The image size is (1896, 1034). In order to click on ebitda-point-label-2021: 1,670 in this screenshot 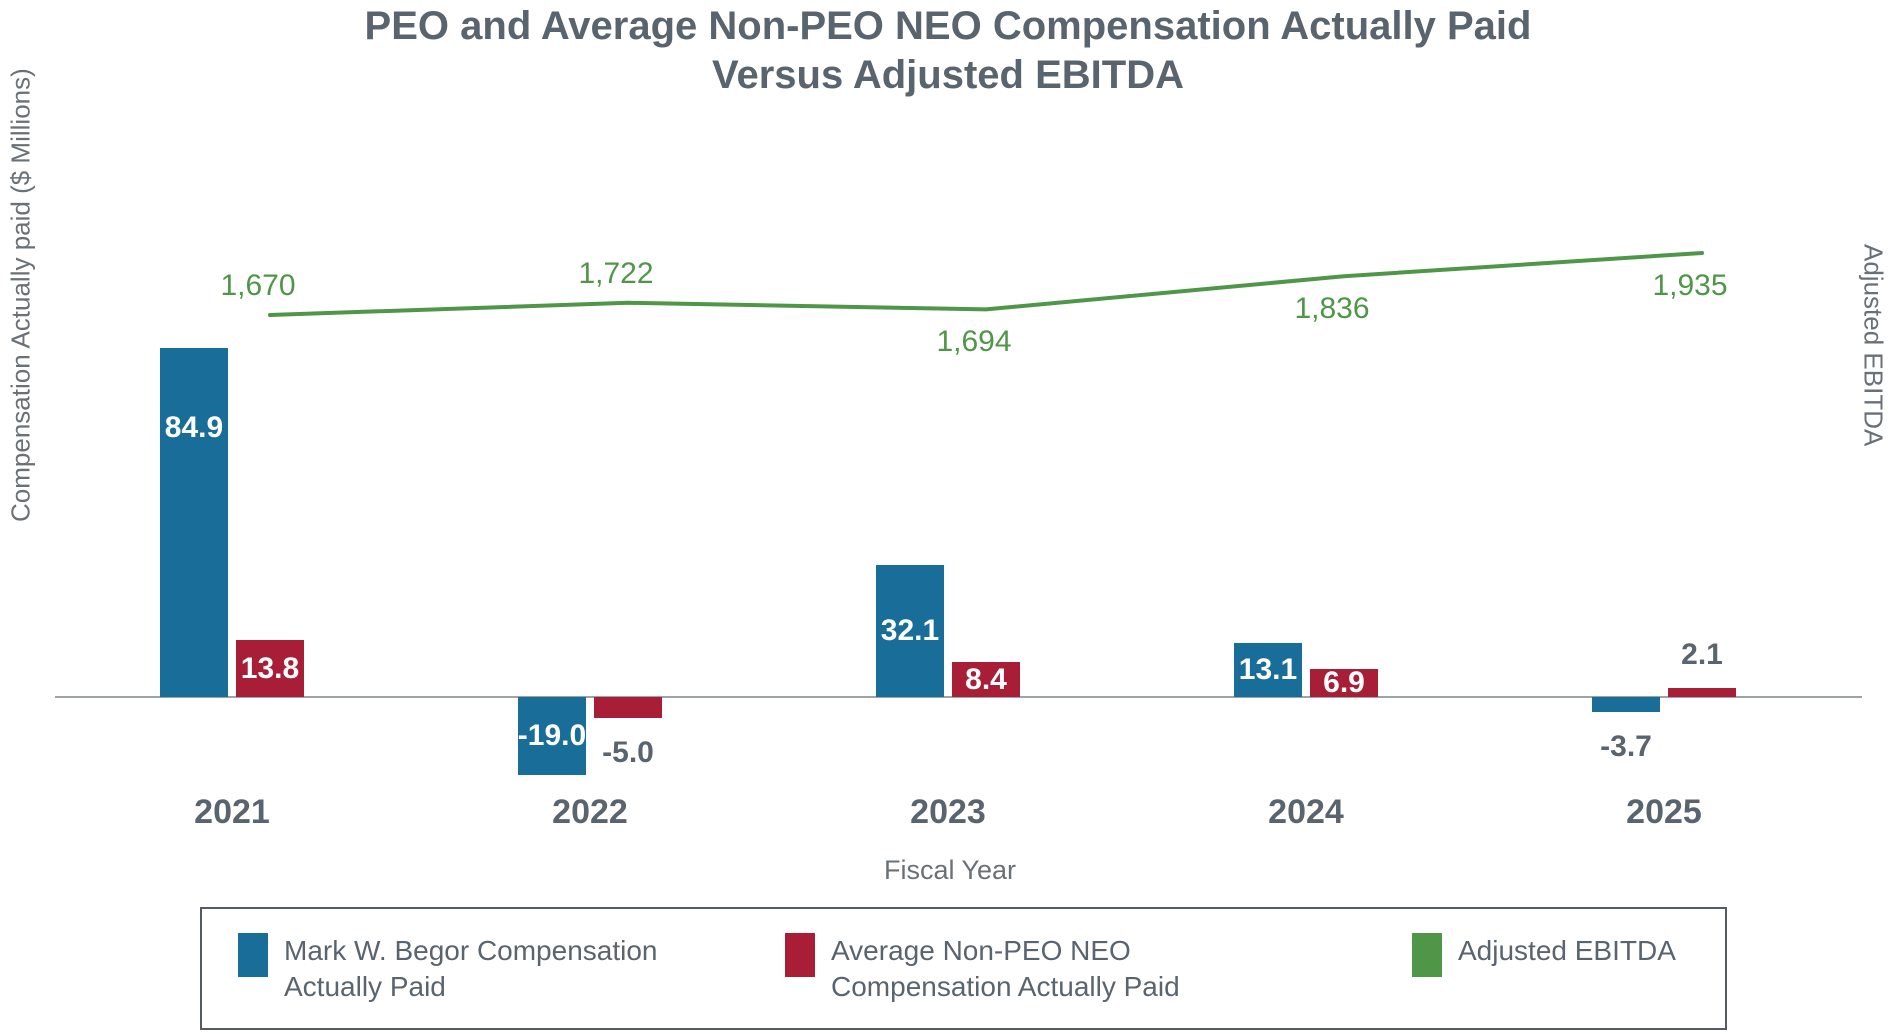, I will do `click(258, 285)`.